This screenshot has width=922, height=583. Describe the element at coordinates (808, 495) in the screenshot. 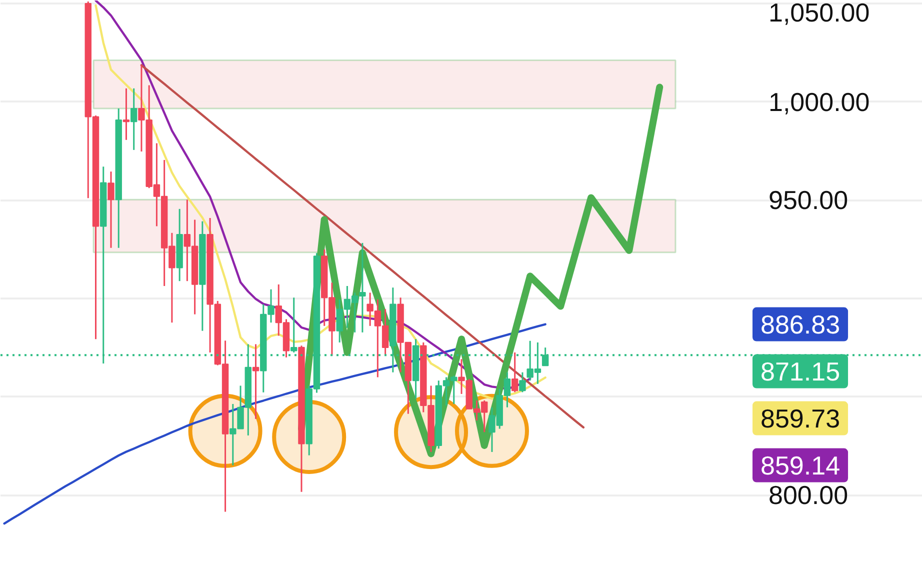

I see `y-tick-label: 800.00` at that location.